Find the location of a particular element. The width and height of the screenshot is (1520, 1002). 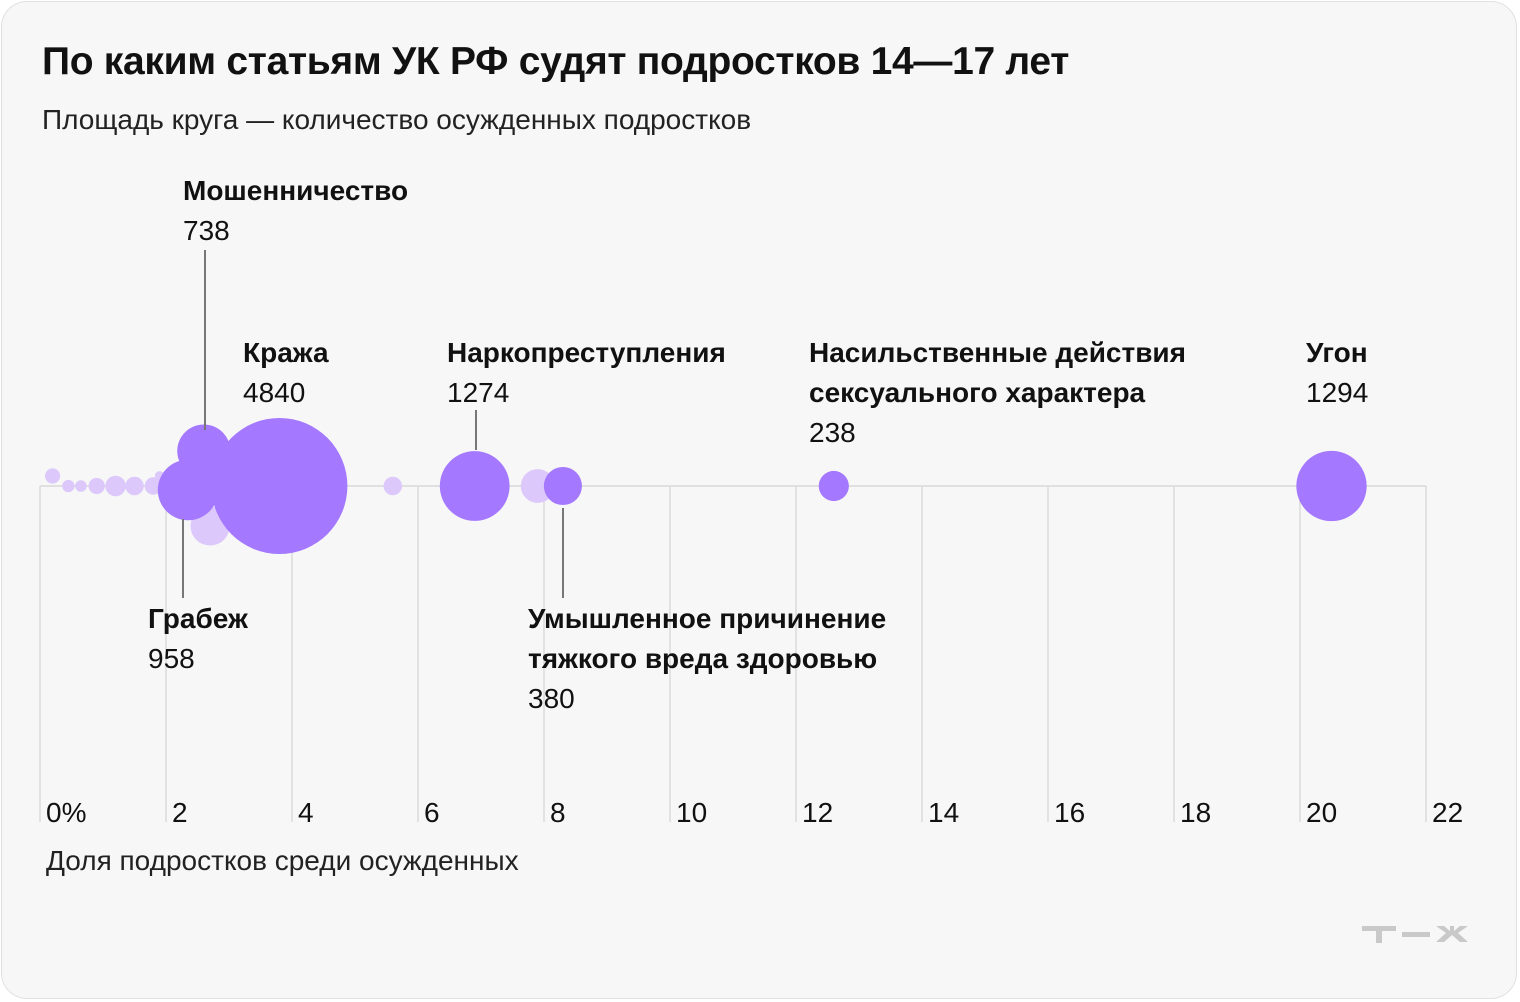

bubble-label-value: 958 is located at coordinates (171, 658).